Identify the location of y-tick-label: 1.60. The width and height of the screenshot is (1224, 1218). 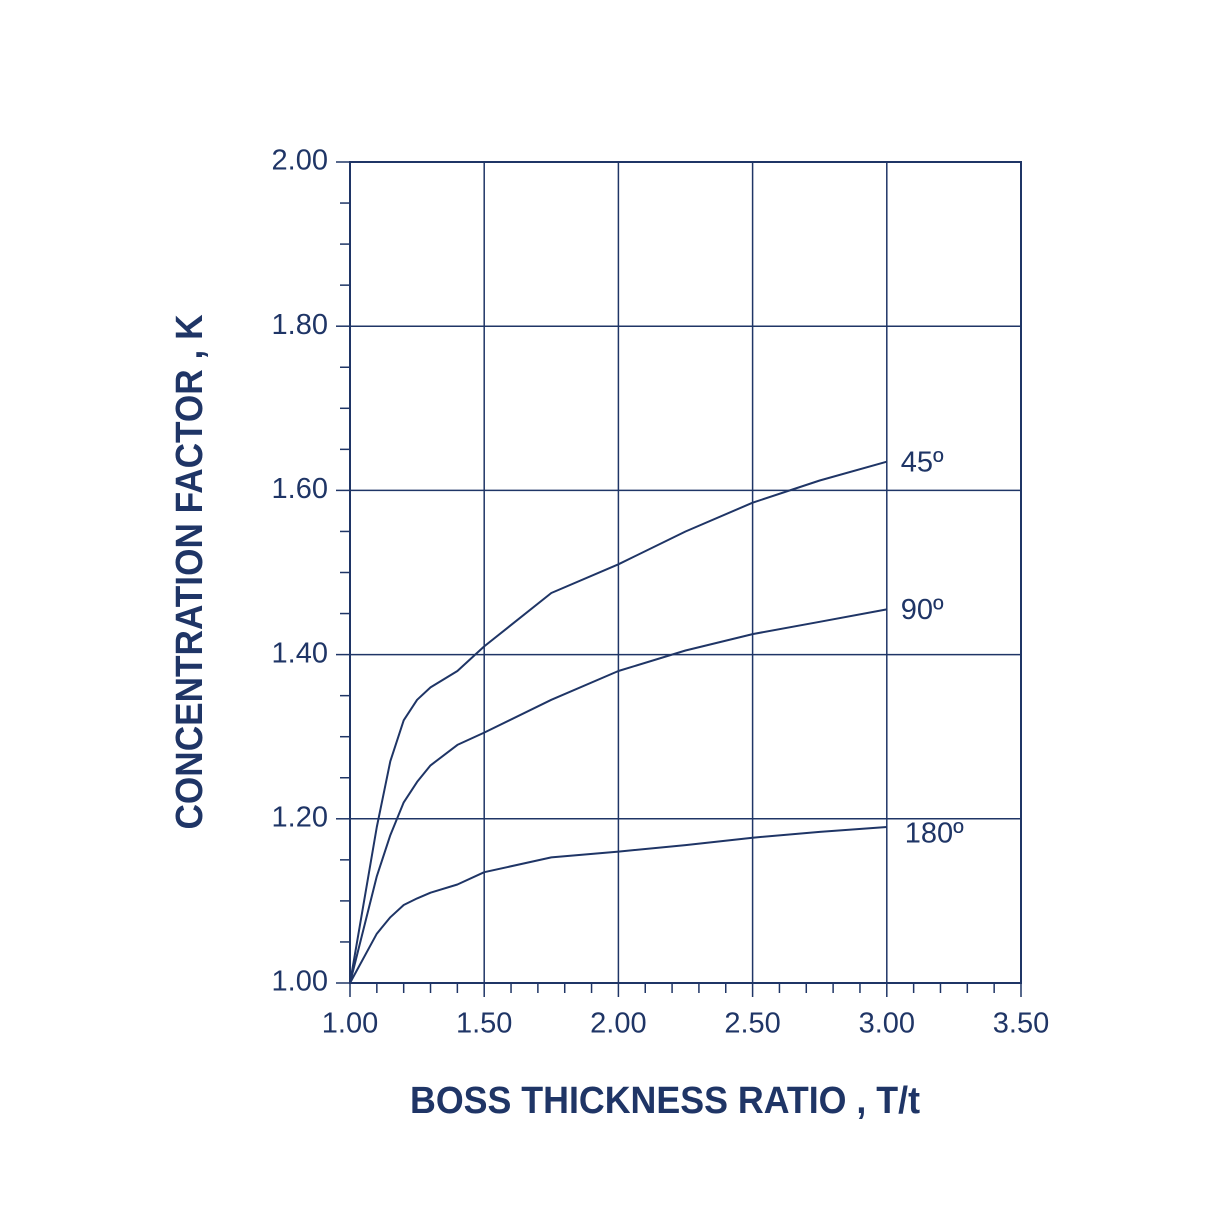
(300, 489).